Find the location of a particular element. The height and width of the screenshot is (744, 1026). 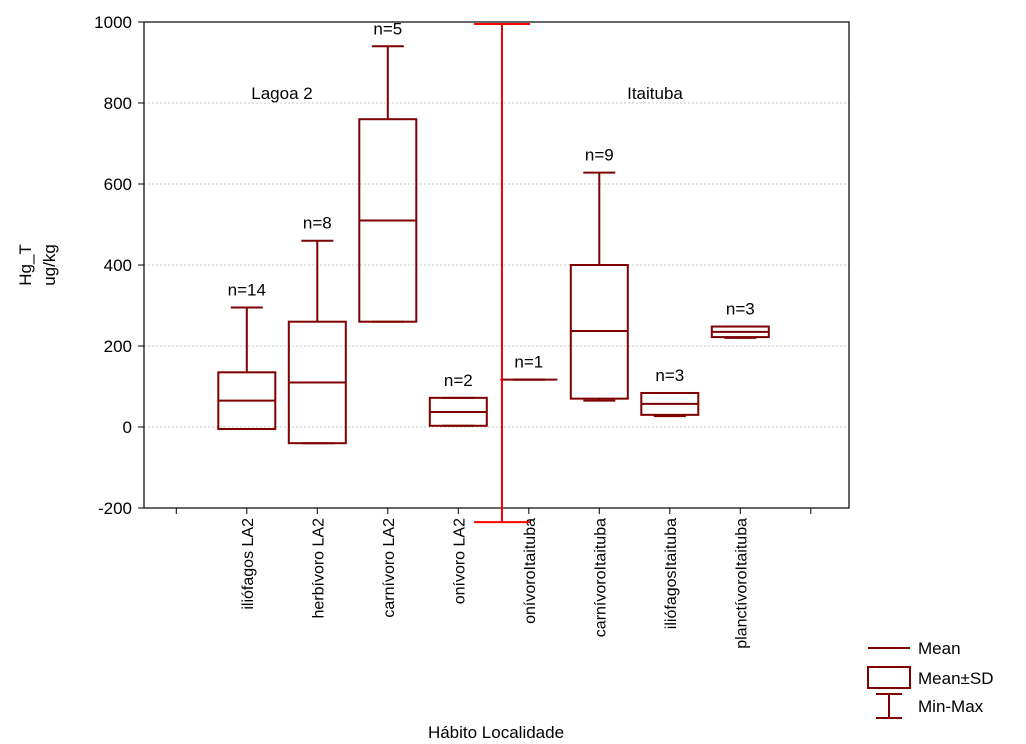

x-tick-label: iliófagosItaituba is located at coordinates (671, 573).